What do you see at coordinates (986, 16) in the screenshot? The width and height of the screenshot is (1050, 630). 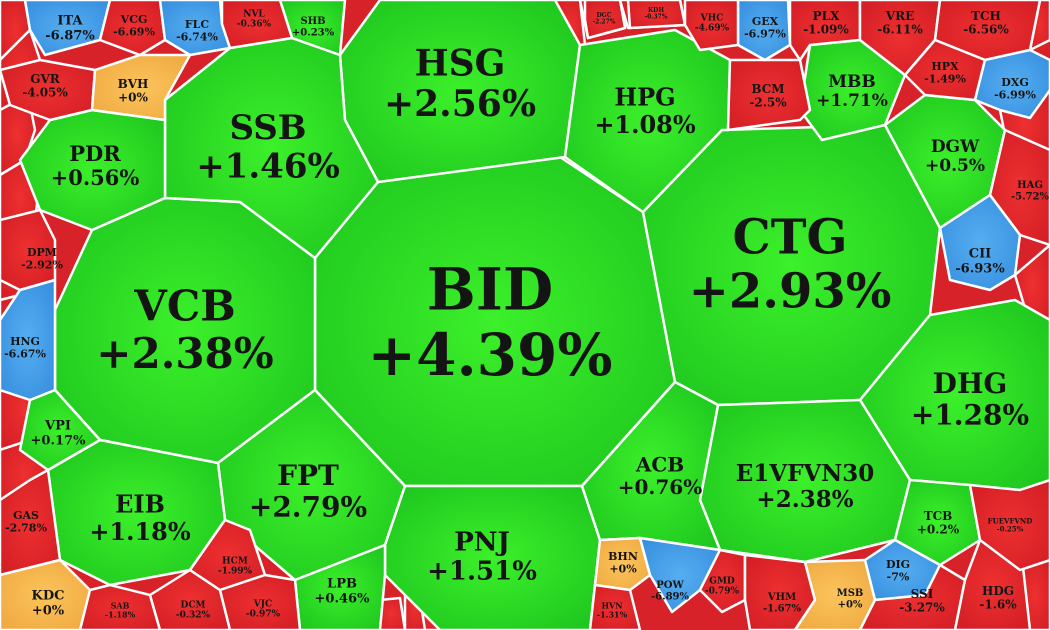 I see `ticker-label-tch: TCH` at bounding box center [986, 16].